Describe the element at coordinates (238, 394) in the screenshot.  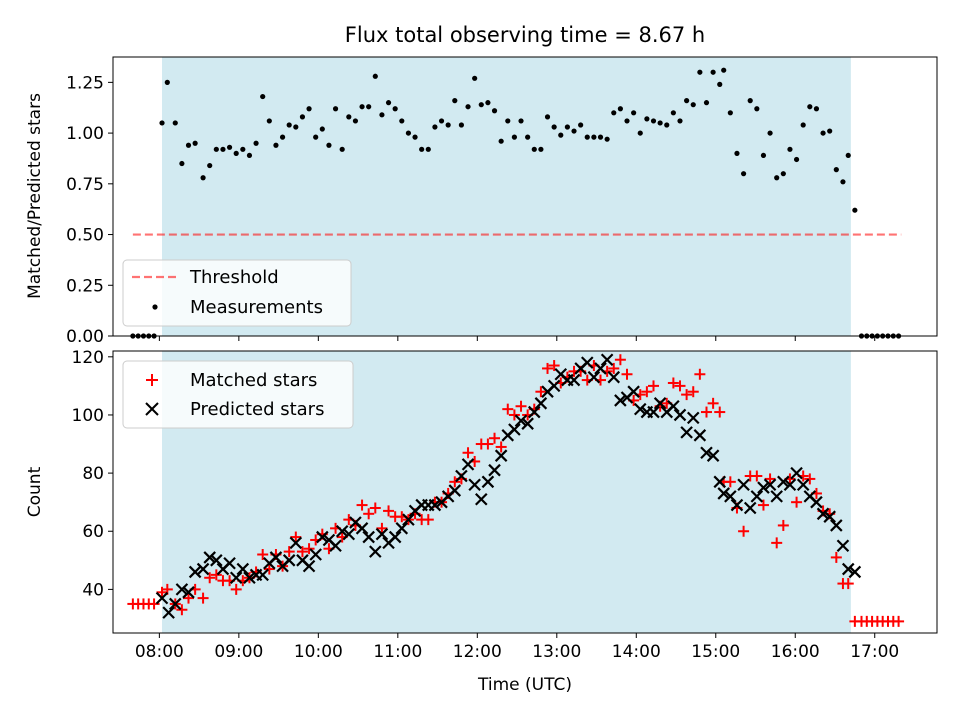
I see `count-legend: Matched stars Predicted stars` at that location.